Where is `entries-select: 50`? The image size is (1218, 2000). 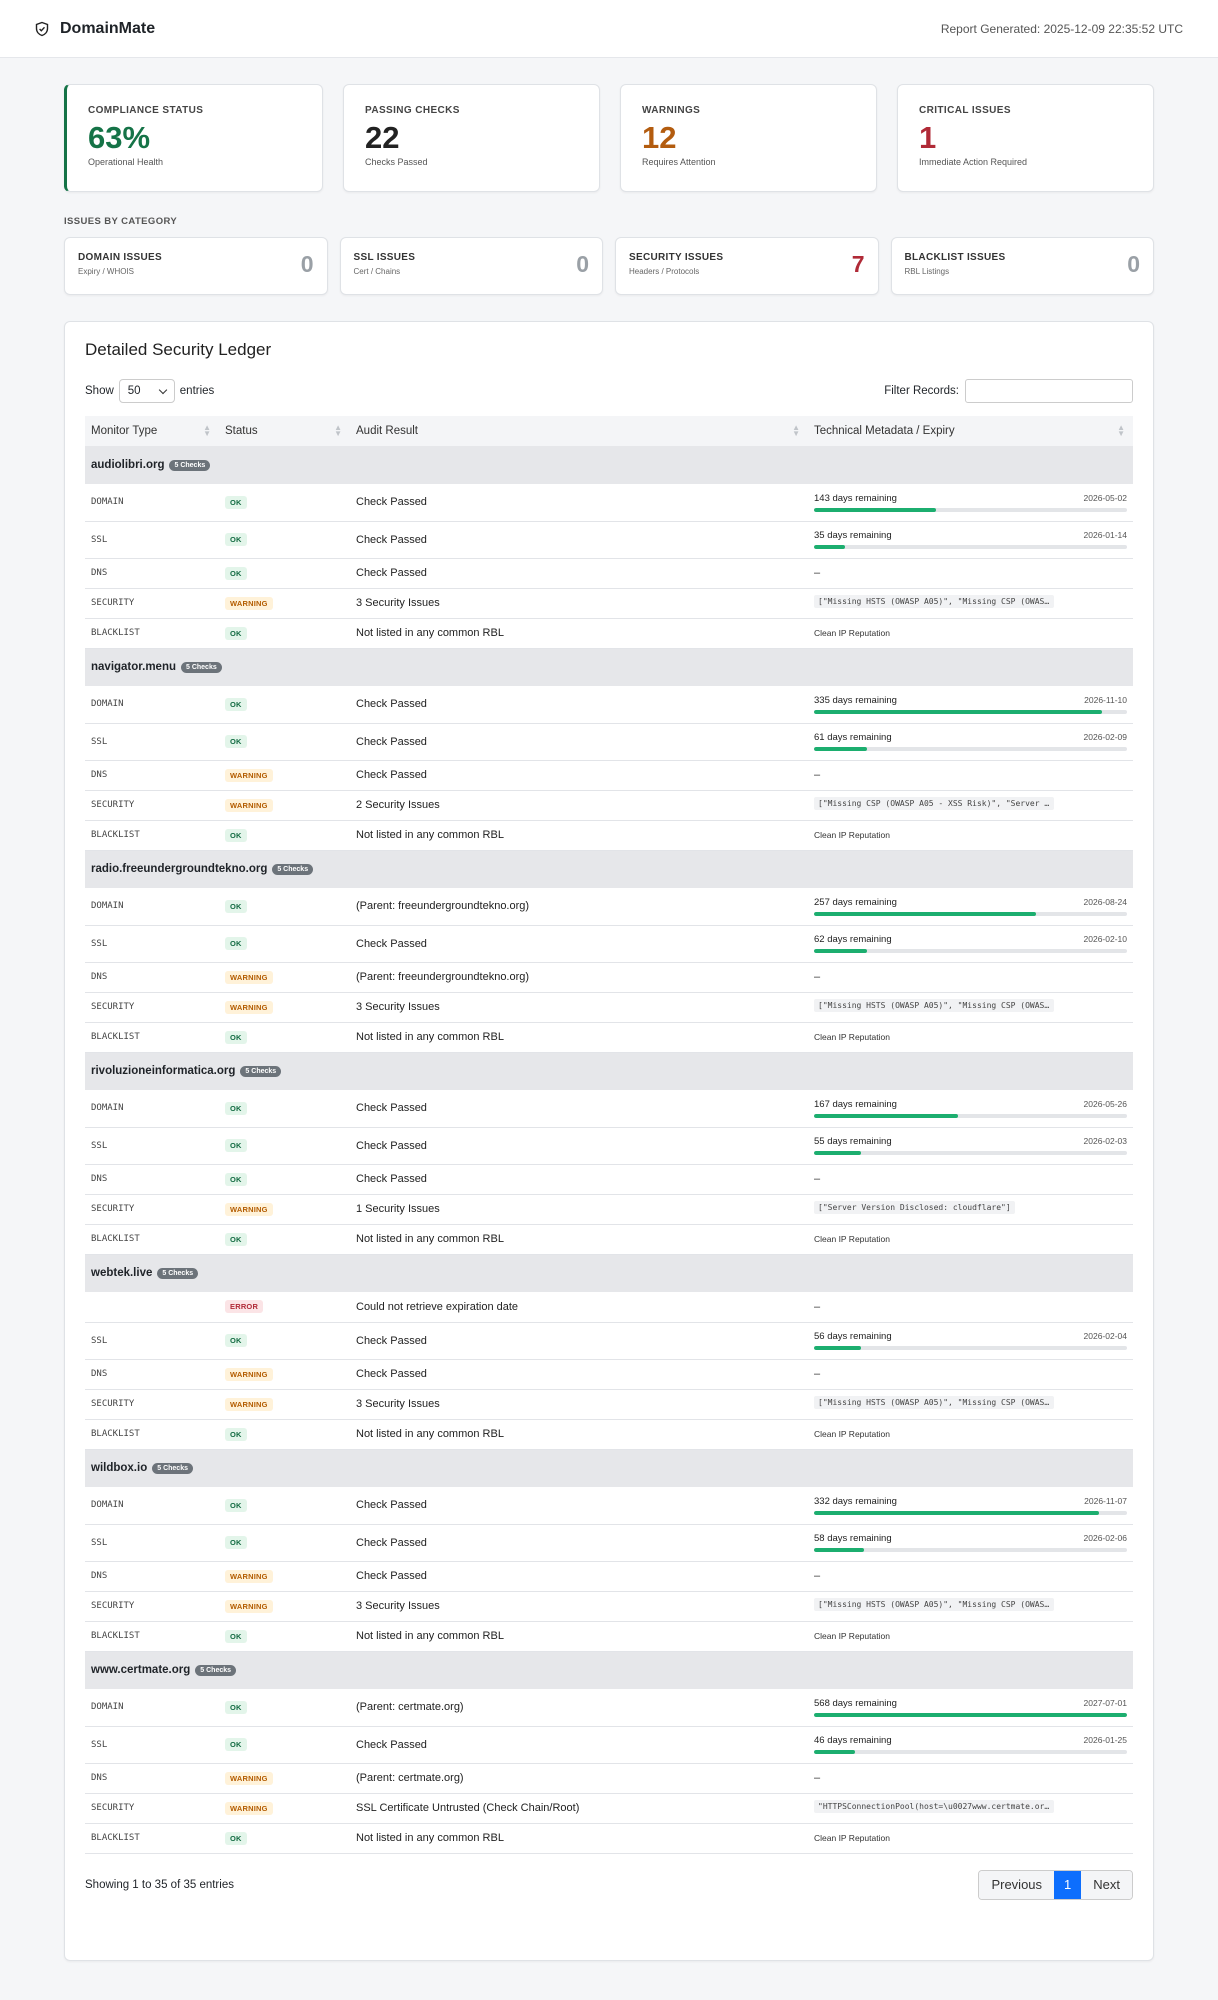
entries-select: 50 is located at coordinates (146, 391).